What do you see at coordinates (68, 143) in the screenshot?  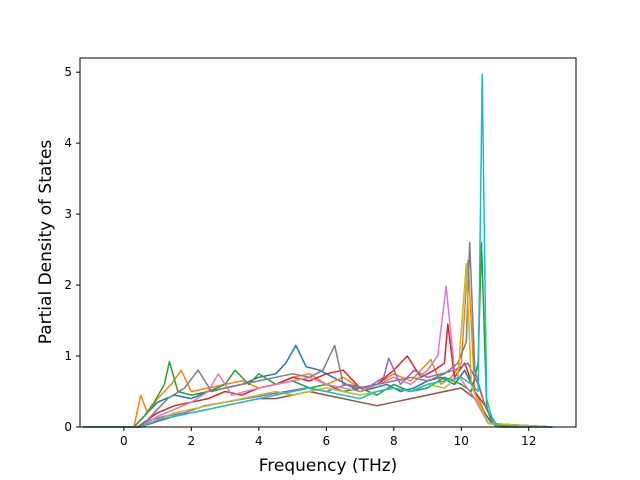 I see `y-tick-label-4: 4` at bounding box center [68, 143].